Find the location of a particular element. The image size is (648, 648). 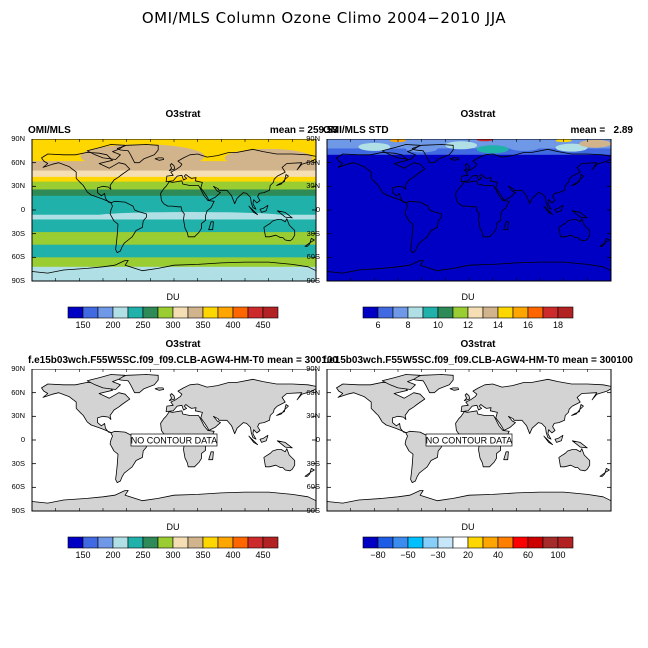

difference-map: NO CONTOUR DATA is located at coordinates (469, 440).